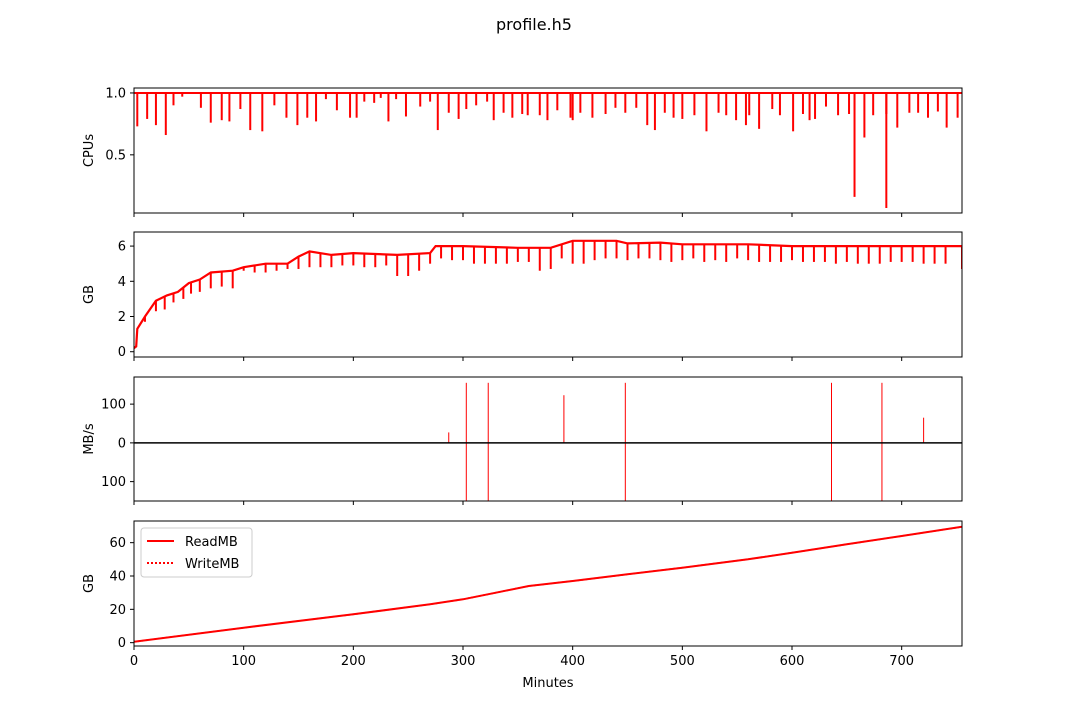 The width and height of the screenshot is (1069, 727). What do you see at coordinates (212, 564) in the screenshot?
I see `legend-label: WriteMB` at bounding box center [212, 564].